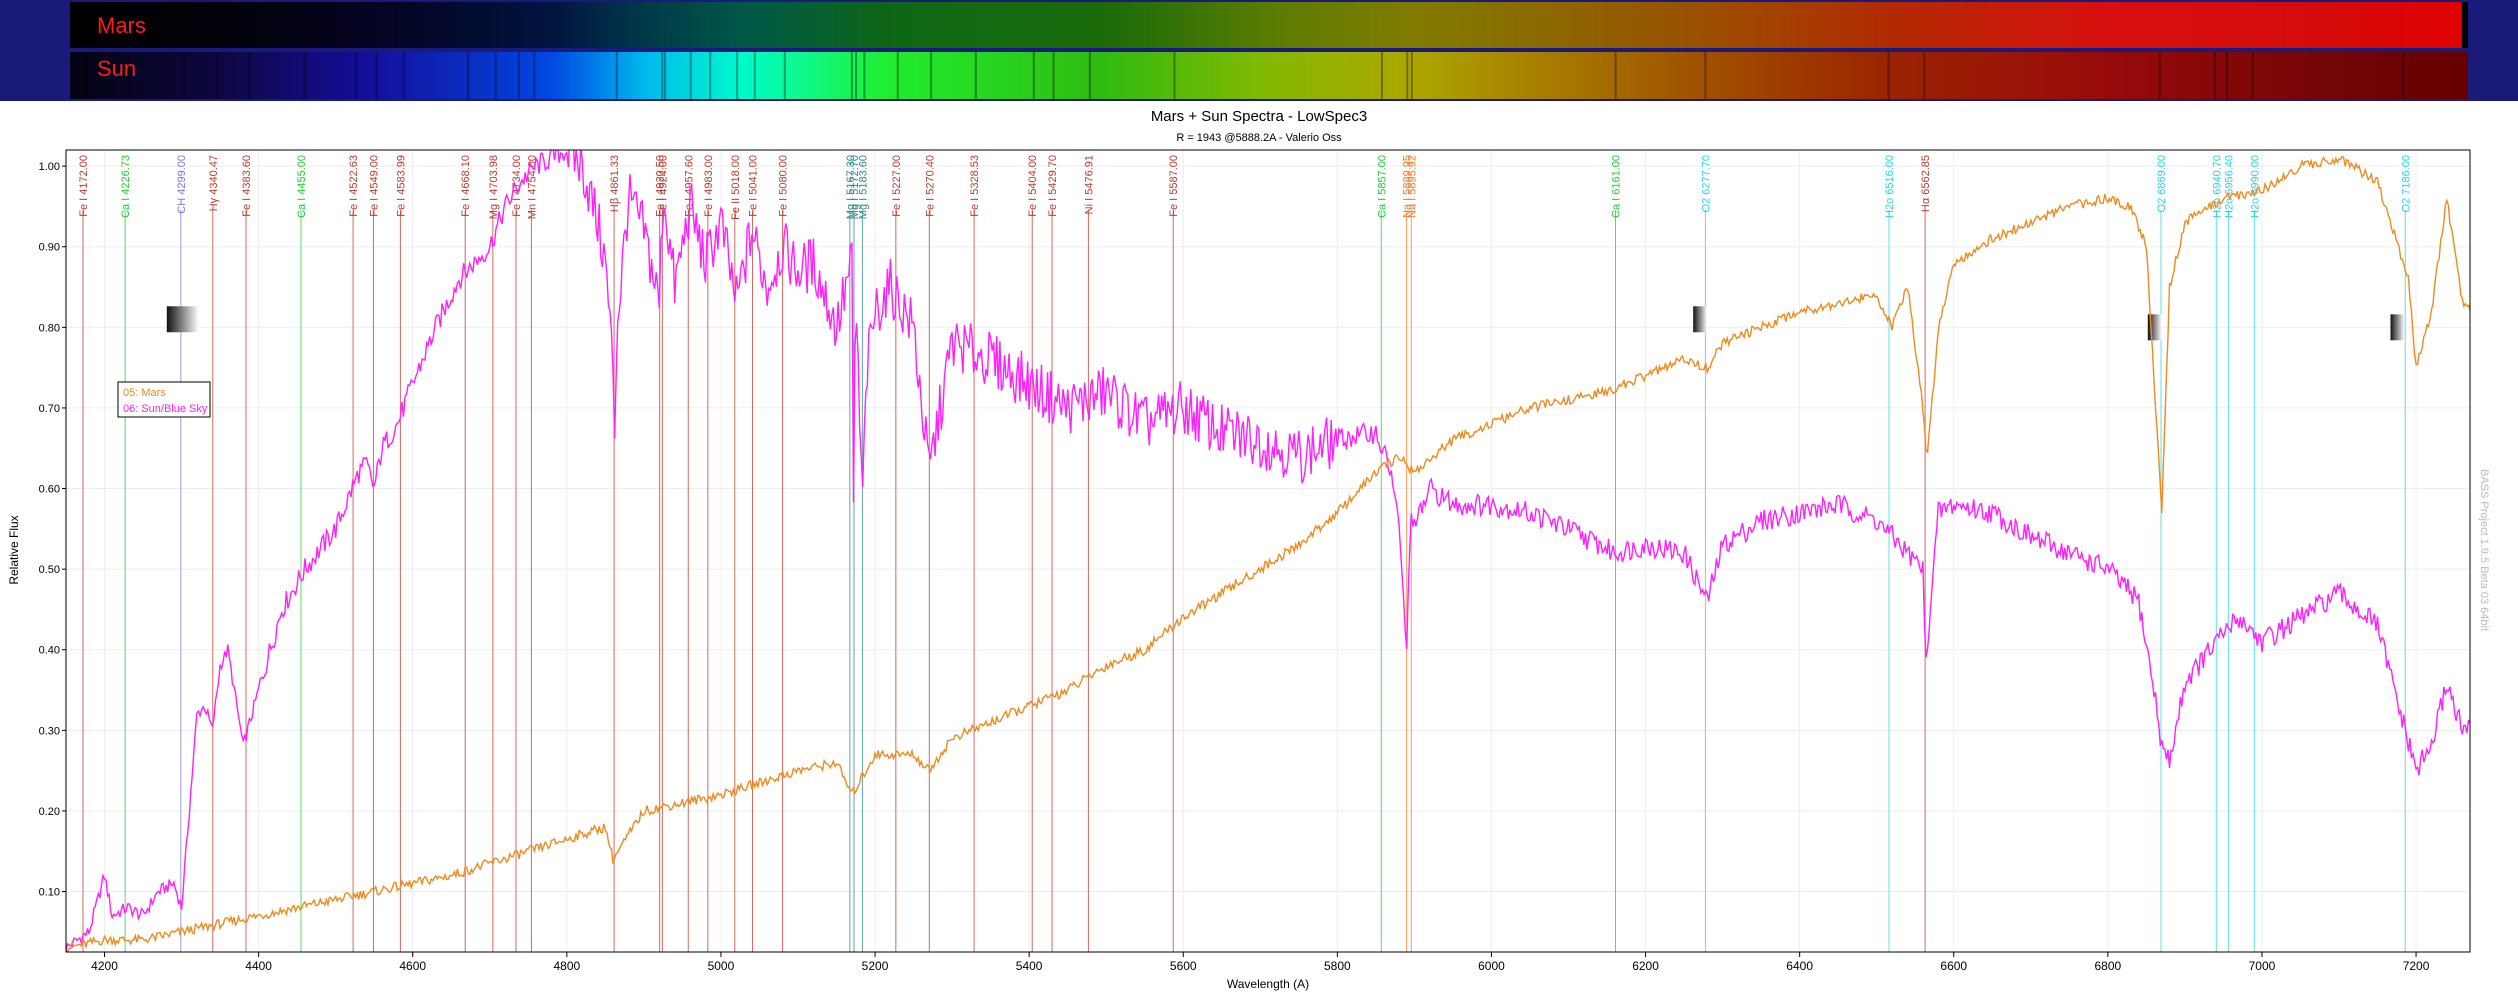 The height and width of the screenshot is (1002, 2518). Describe the element at coordinates (1926, 183) in the screenshot. I see `spectral-line-label: Hα 6562.85` at that location.